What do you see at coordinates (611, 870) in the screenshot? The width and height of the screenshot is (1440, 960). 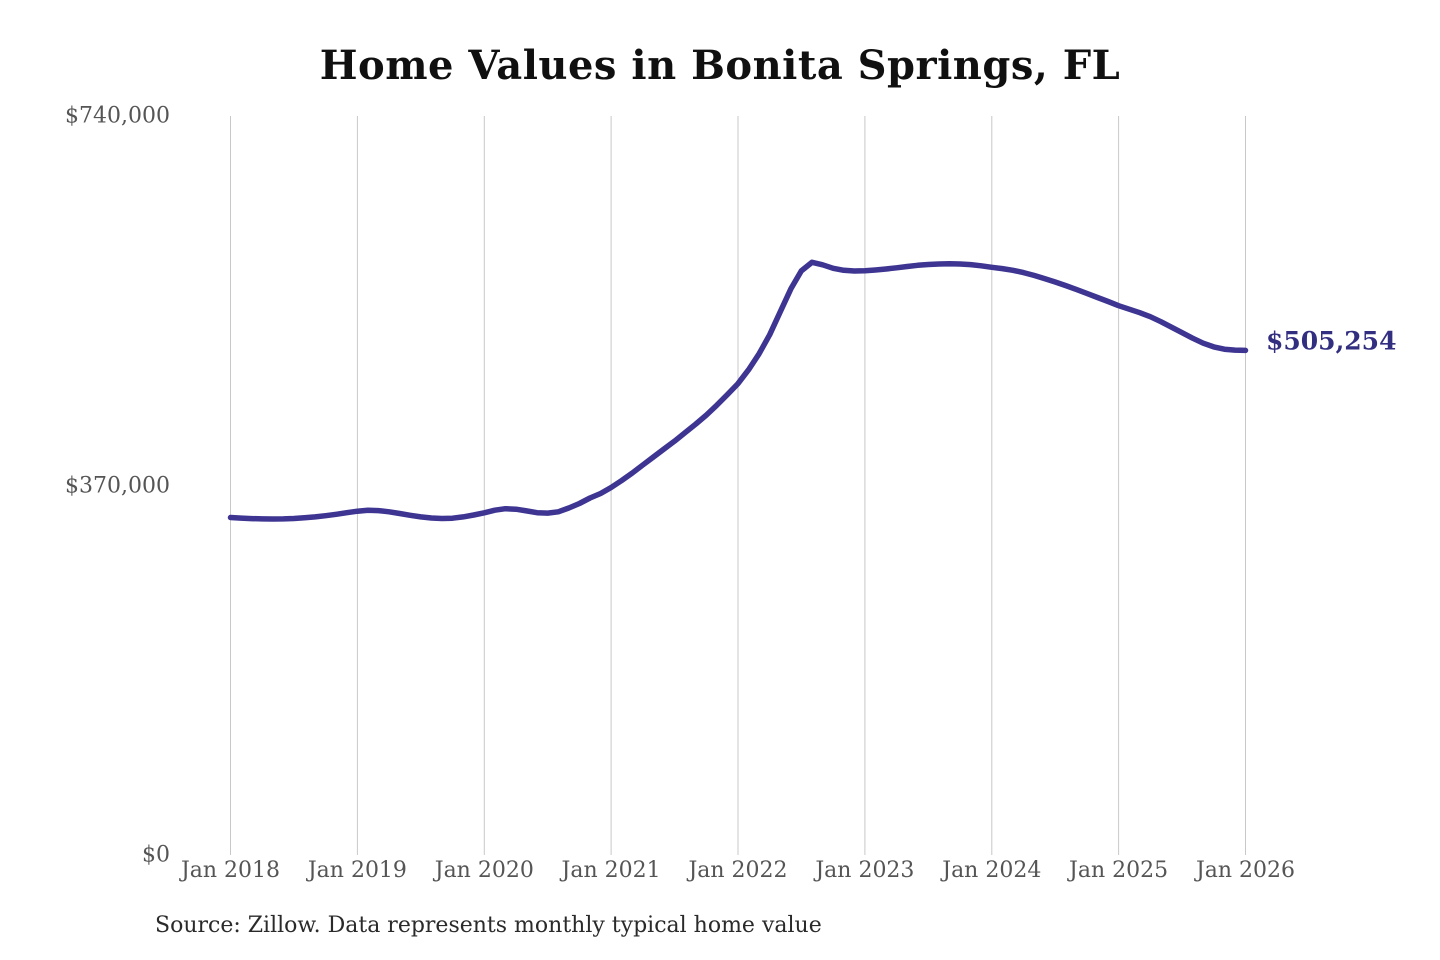 I see `x-tick-label: Jan 2021` at bounding box center [611, 870].